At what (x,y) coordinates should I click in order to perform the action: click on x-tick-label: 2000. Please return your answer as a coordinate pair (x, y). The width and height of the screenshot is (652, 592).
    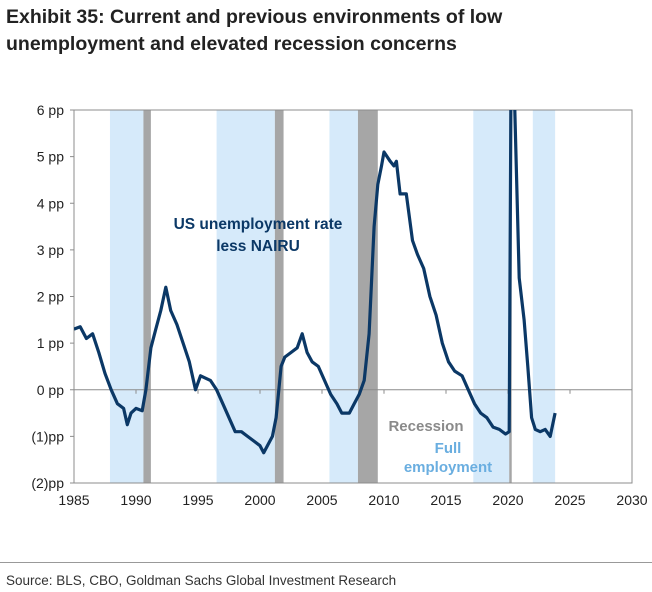
    Looking at the image, I should click on (259, 500).